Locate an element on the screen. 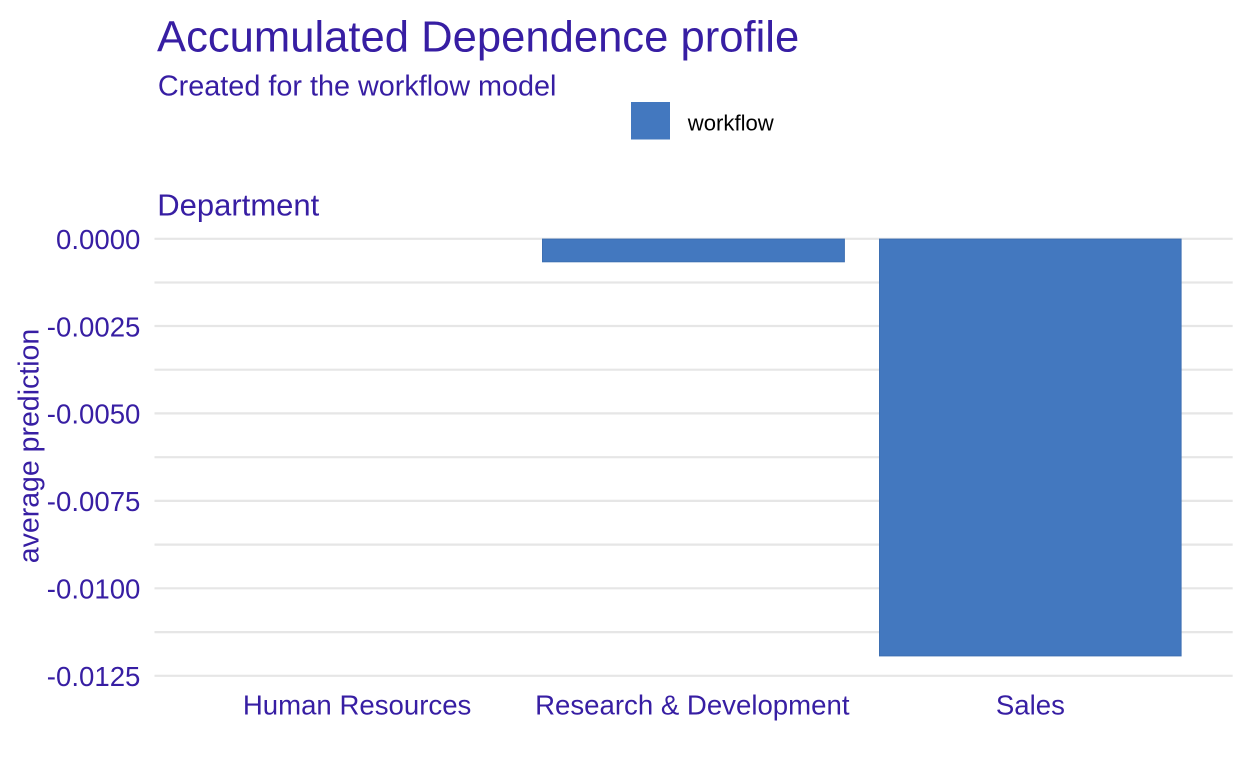 This screenshot has height=768, width=1248. svg-text: -0.0100 is located at coordinates (94, 589).